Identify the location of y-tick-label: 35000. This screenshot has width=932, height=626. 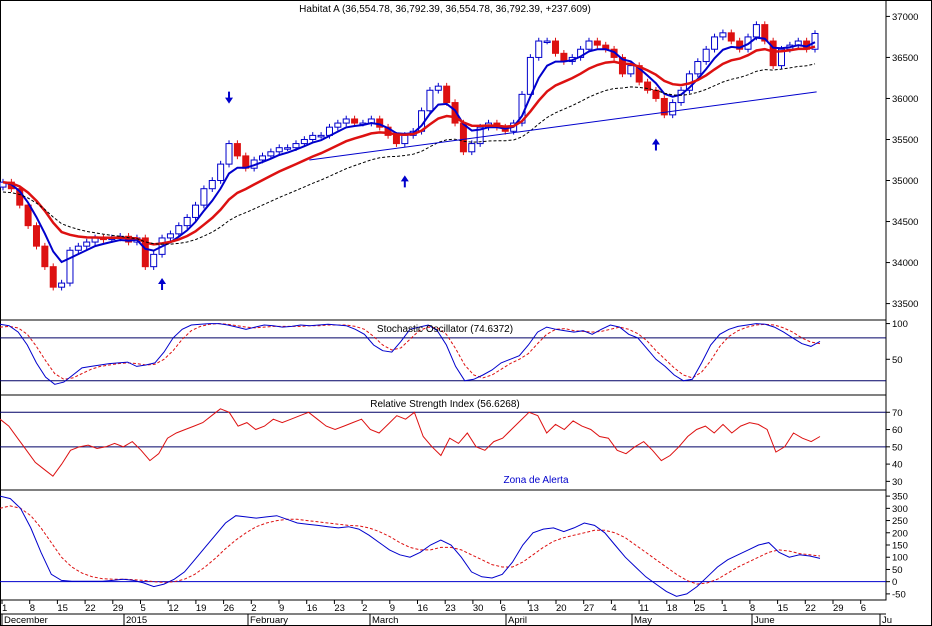
(905, 181).